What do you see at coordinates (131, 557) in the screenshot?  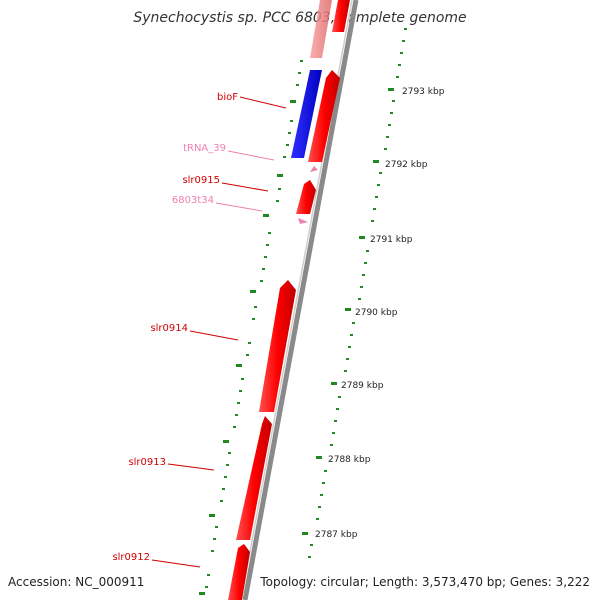 I see `label-slr0912: slr0912` at bounding box center [131, 557].